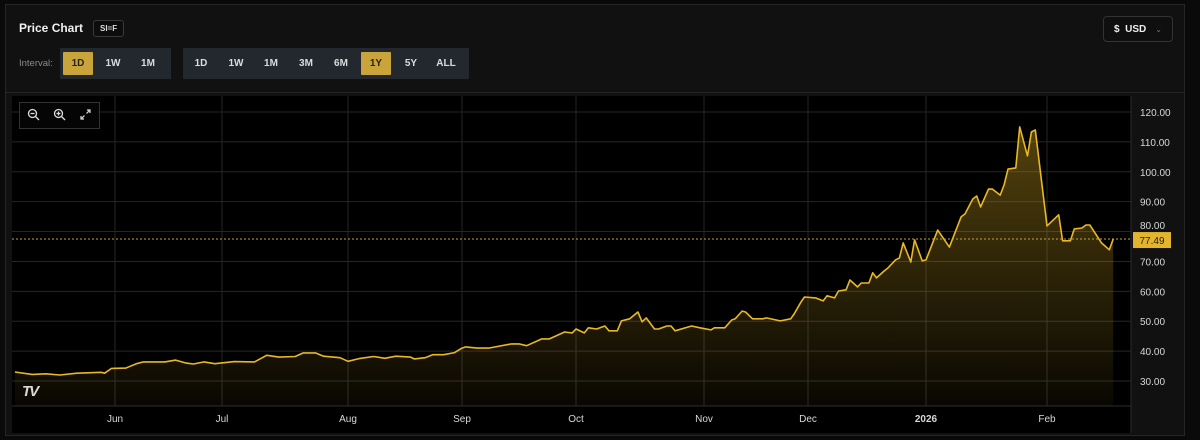 The width and height of the screenshot is (1200, 440). Describe the element at coordinates (1047, 419) in the screenshot. I see `x-tick-label: Feb` at that location.